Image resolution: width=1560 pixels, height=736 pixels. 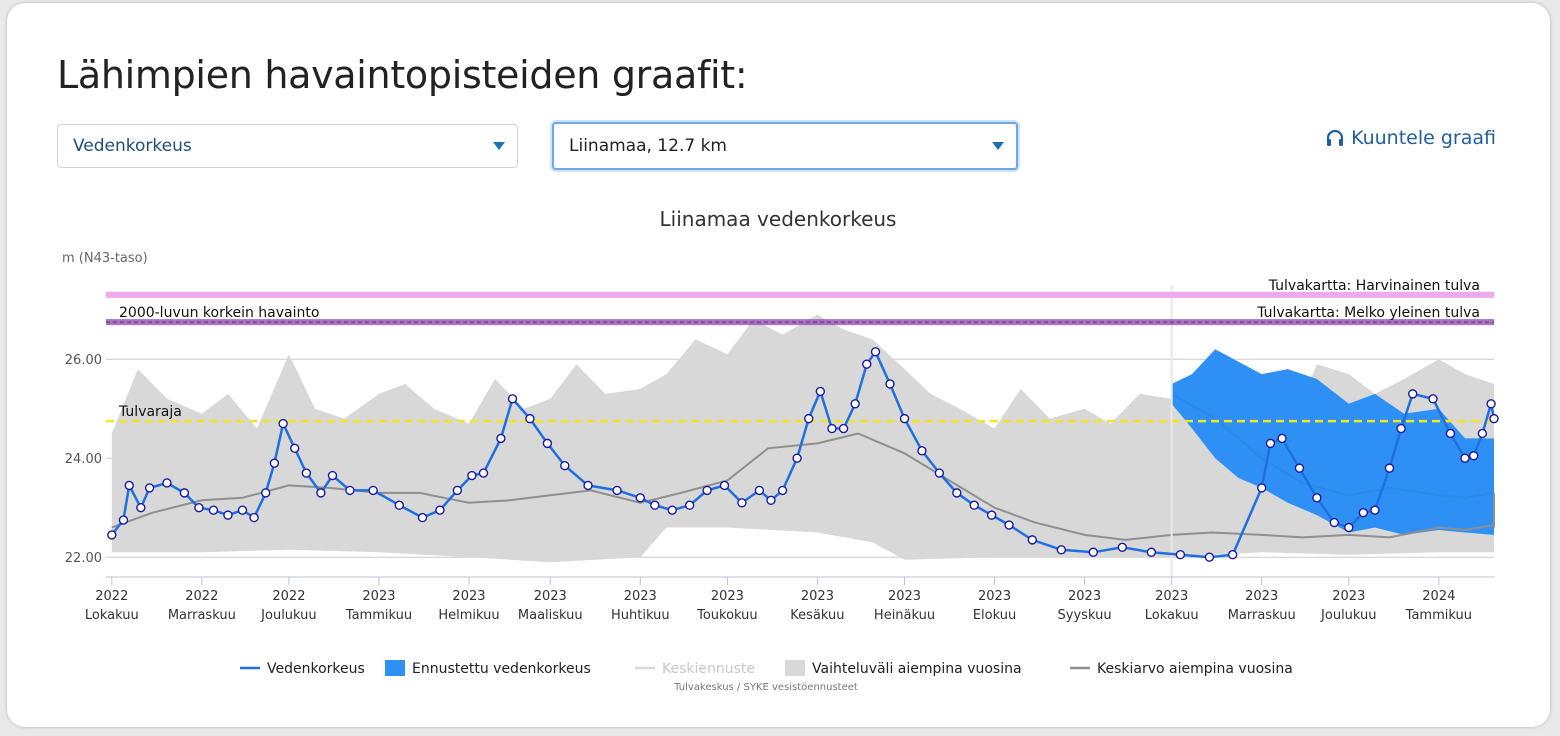 What do you see at coordinates (785, 146) in the screenshot?
I see `station-select: Liinamaa, 12.7 km` at bounding box center [785, 146].